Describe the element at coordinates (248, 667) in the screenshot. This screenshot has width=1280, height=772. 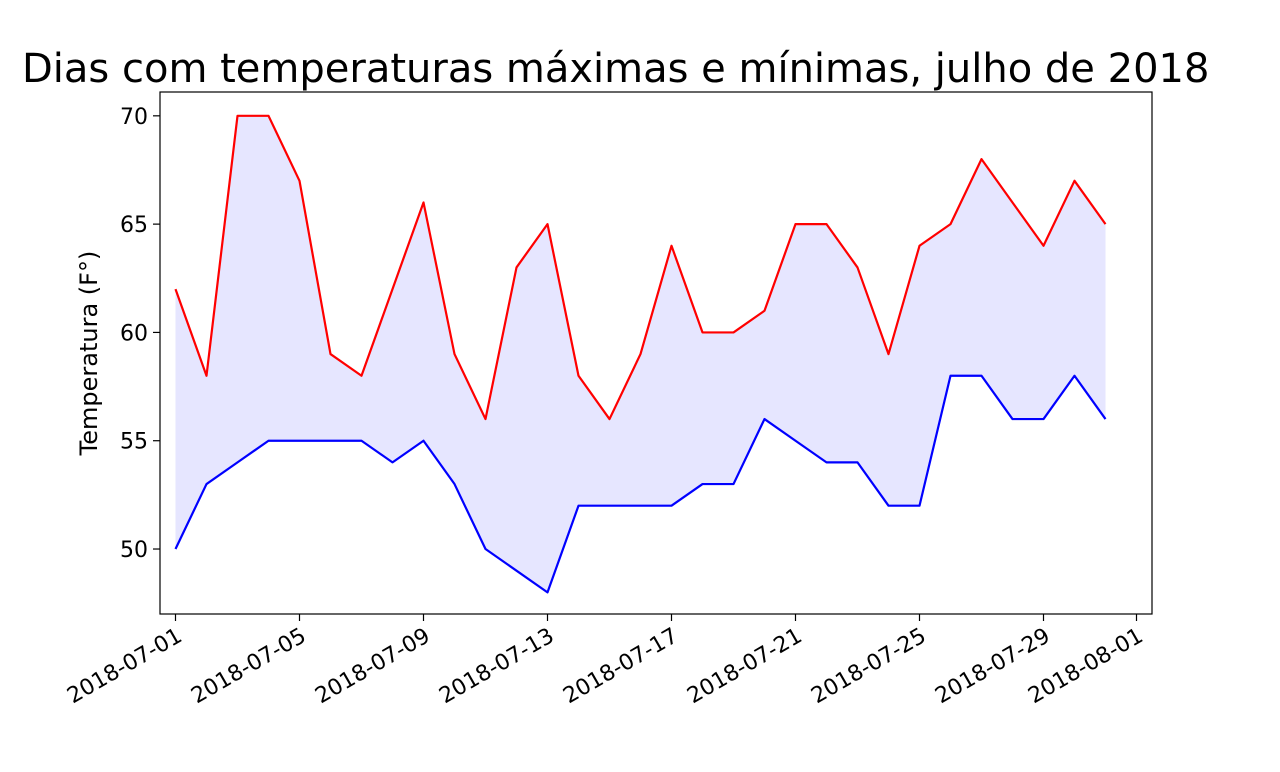
I see `x-tick-label-2018-07-05: 2018-07-05` at that location.